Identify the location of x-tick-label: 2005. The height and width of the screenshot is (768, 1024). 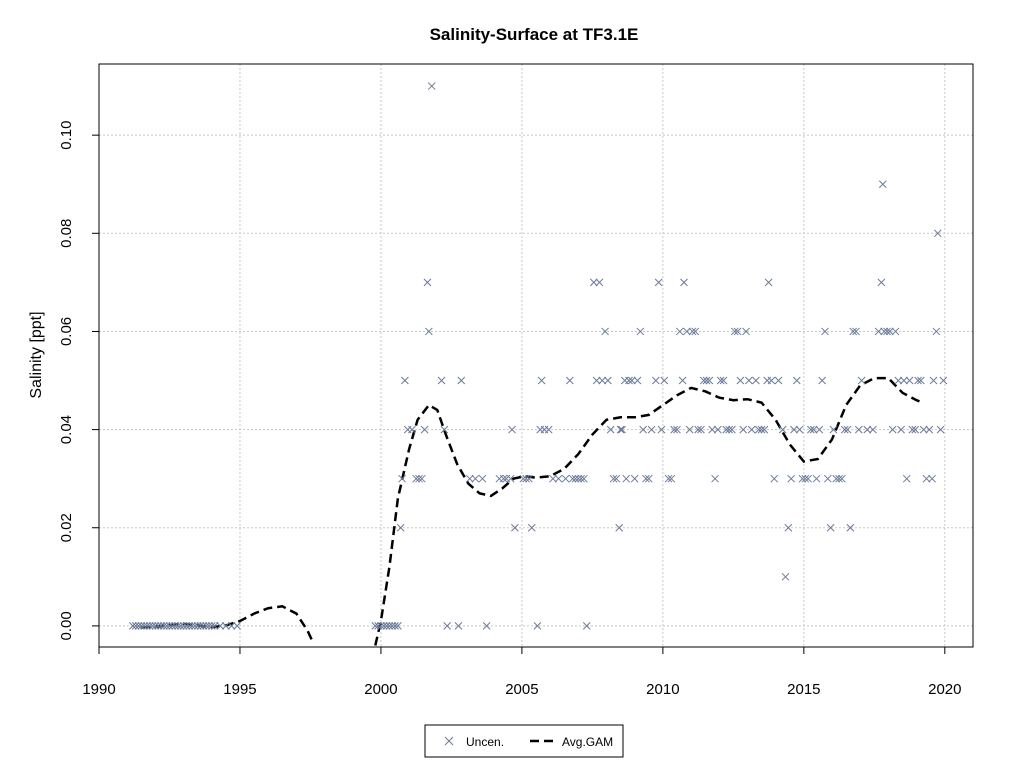
(521, 689).